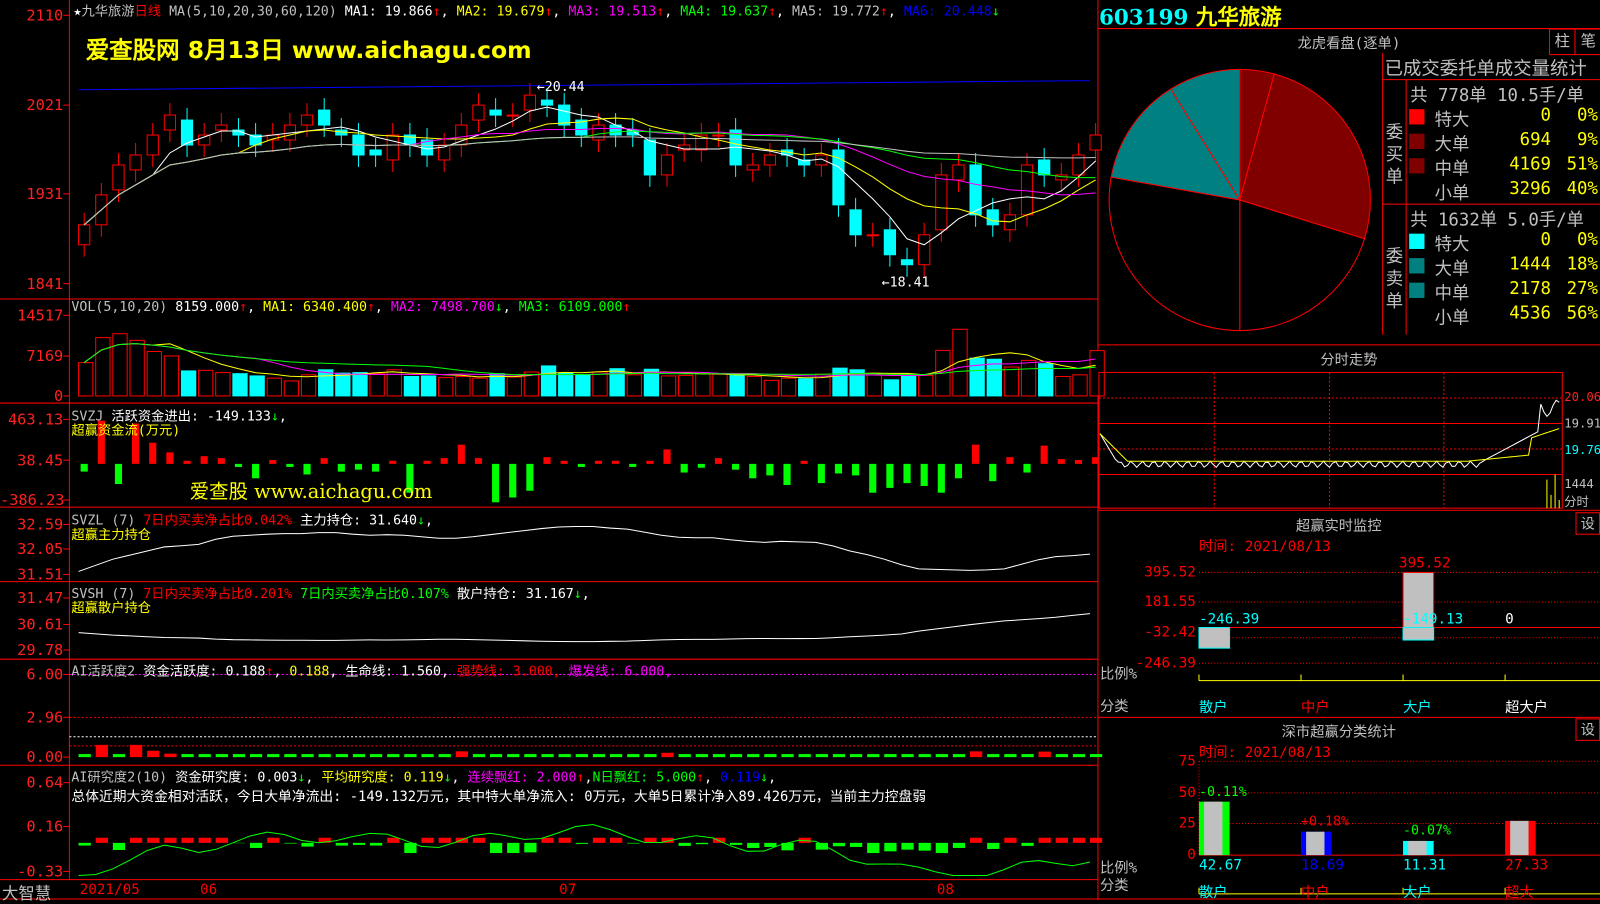  What do you see at coordinates (1486, 67) in the screenshot?
I see `stat-title: 已成交委托单成交量统计` at bounding box center [1486, 67].